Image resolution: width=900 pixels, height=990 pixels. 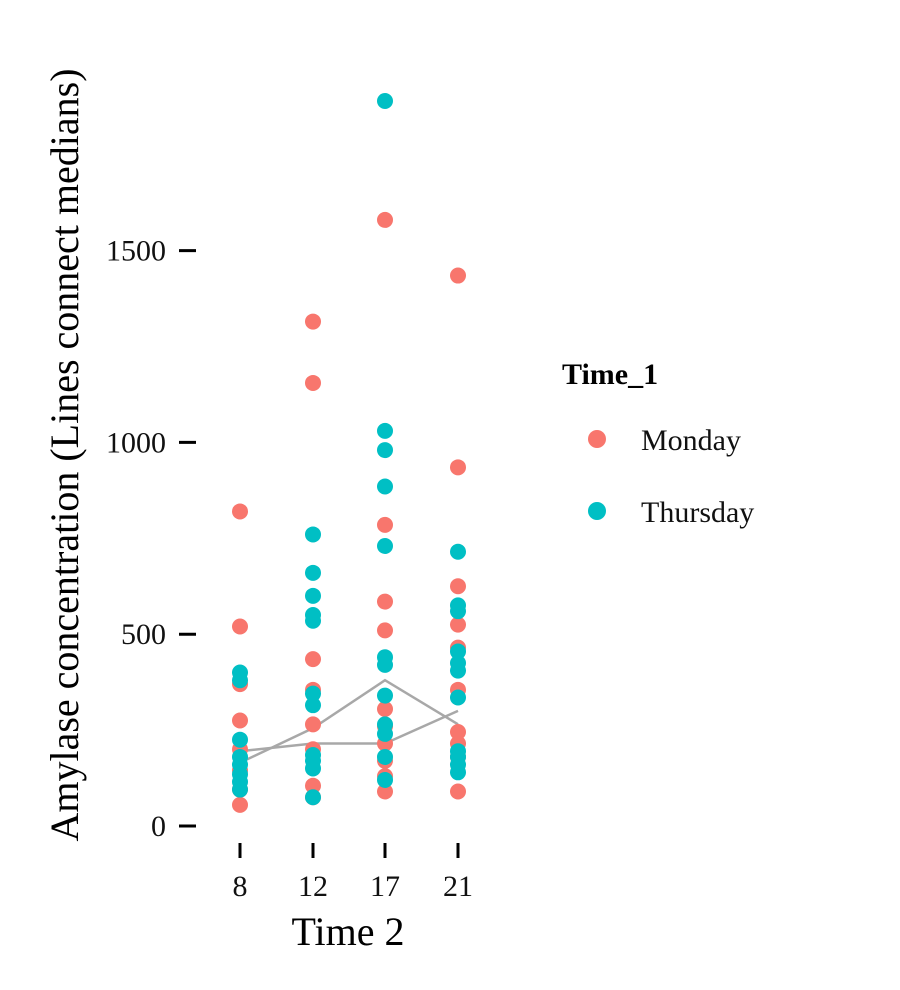 What do you see at coordinates (240, 886) in the screenshot?
I see `x-tick-label: 8` at bounding box center [240, 886].